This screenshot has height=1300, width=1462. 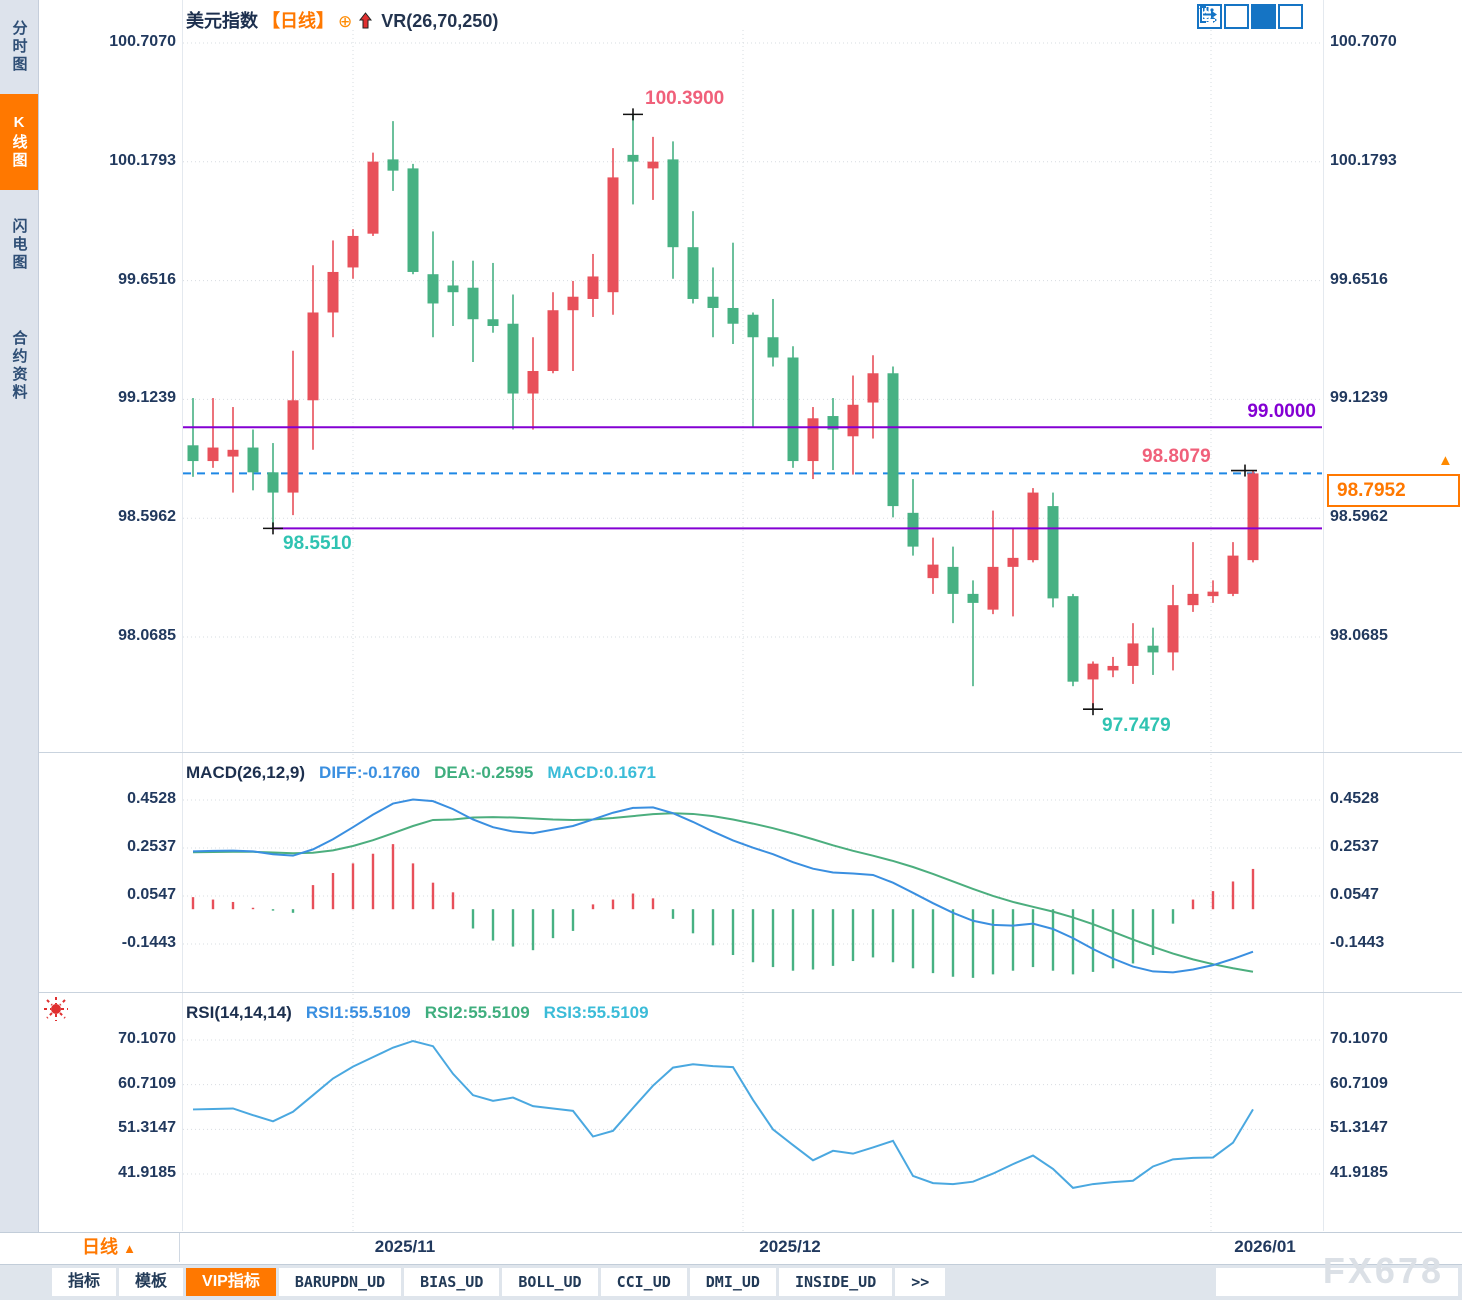 What do you see at coordinates (1357, 942) in the screenshot?
I see `macd-axis-label-right: -0.1443` at bounding box center [1357, 942].